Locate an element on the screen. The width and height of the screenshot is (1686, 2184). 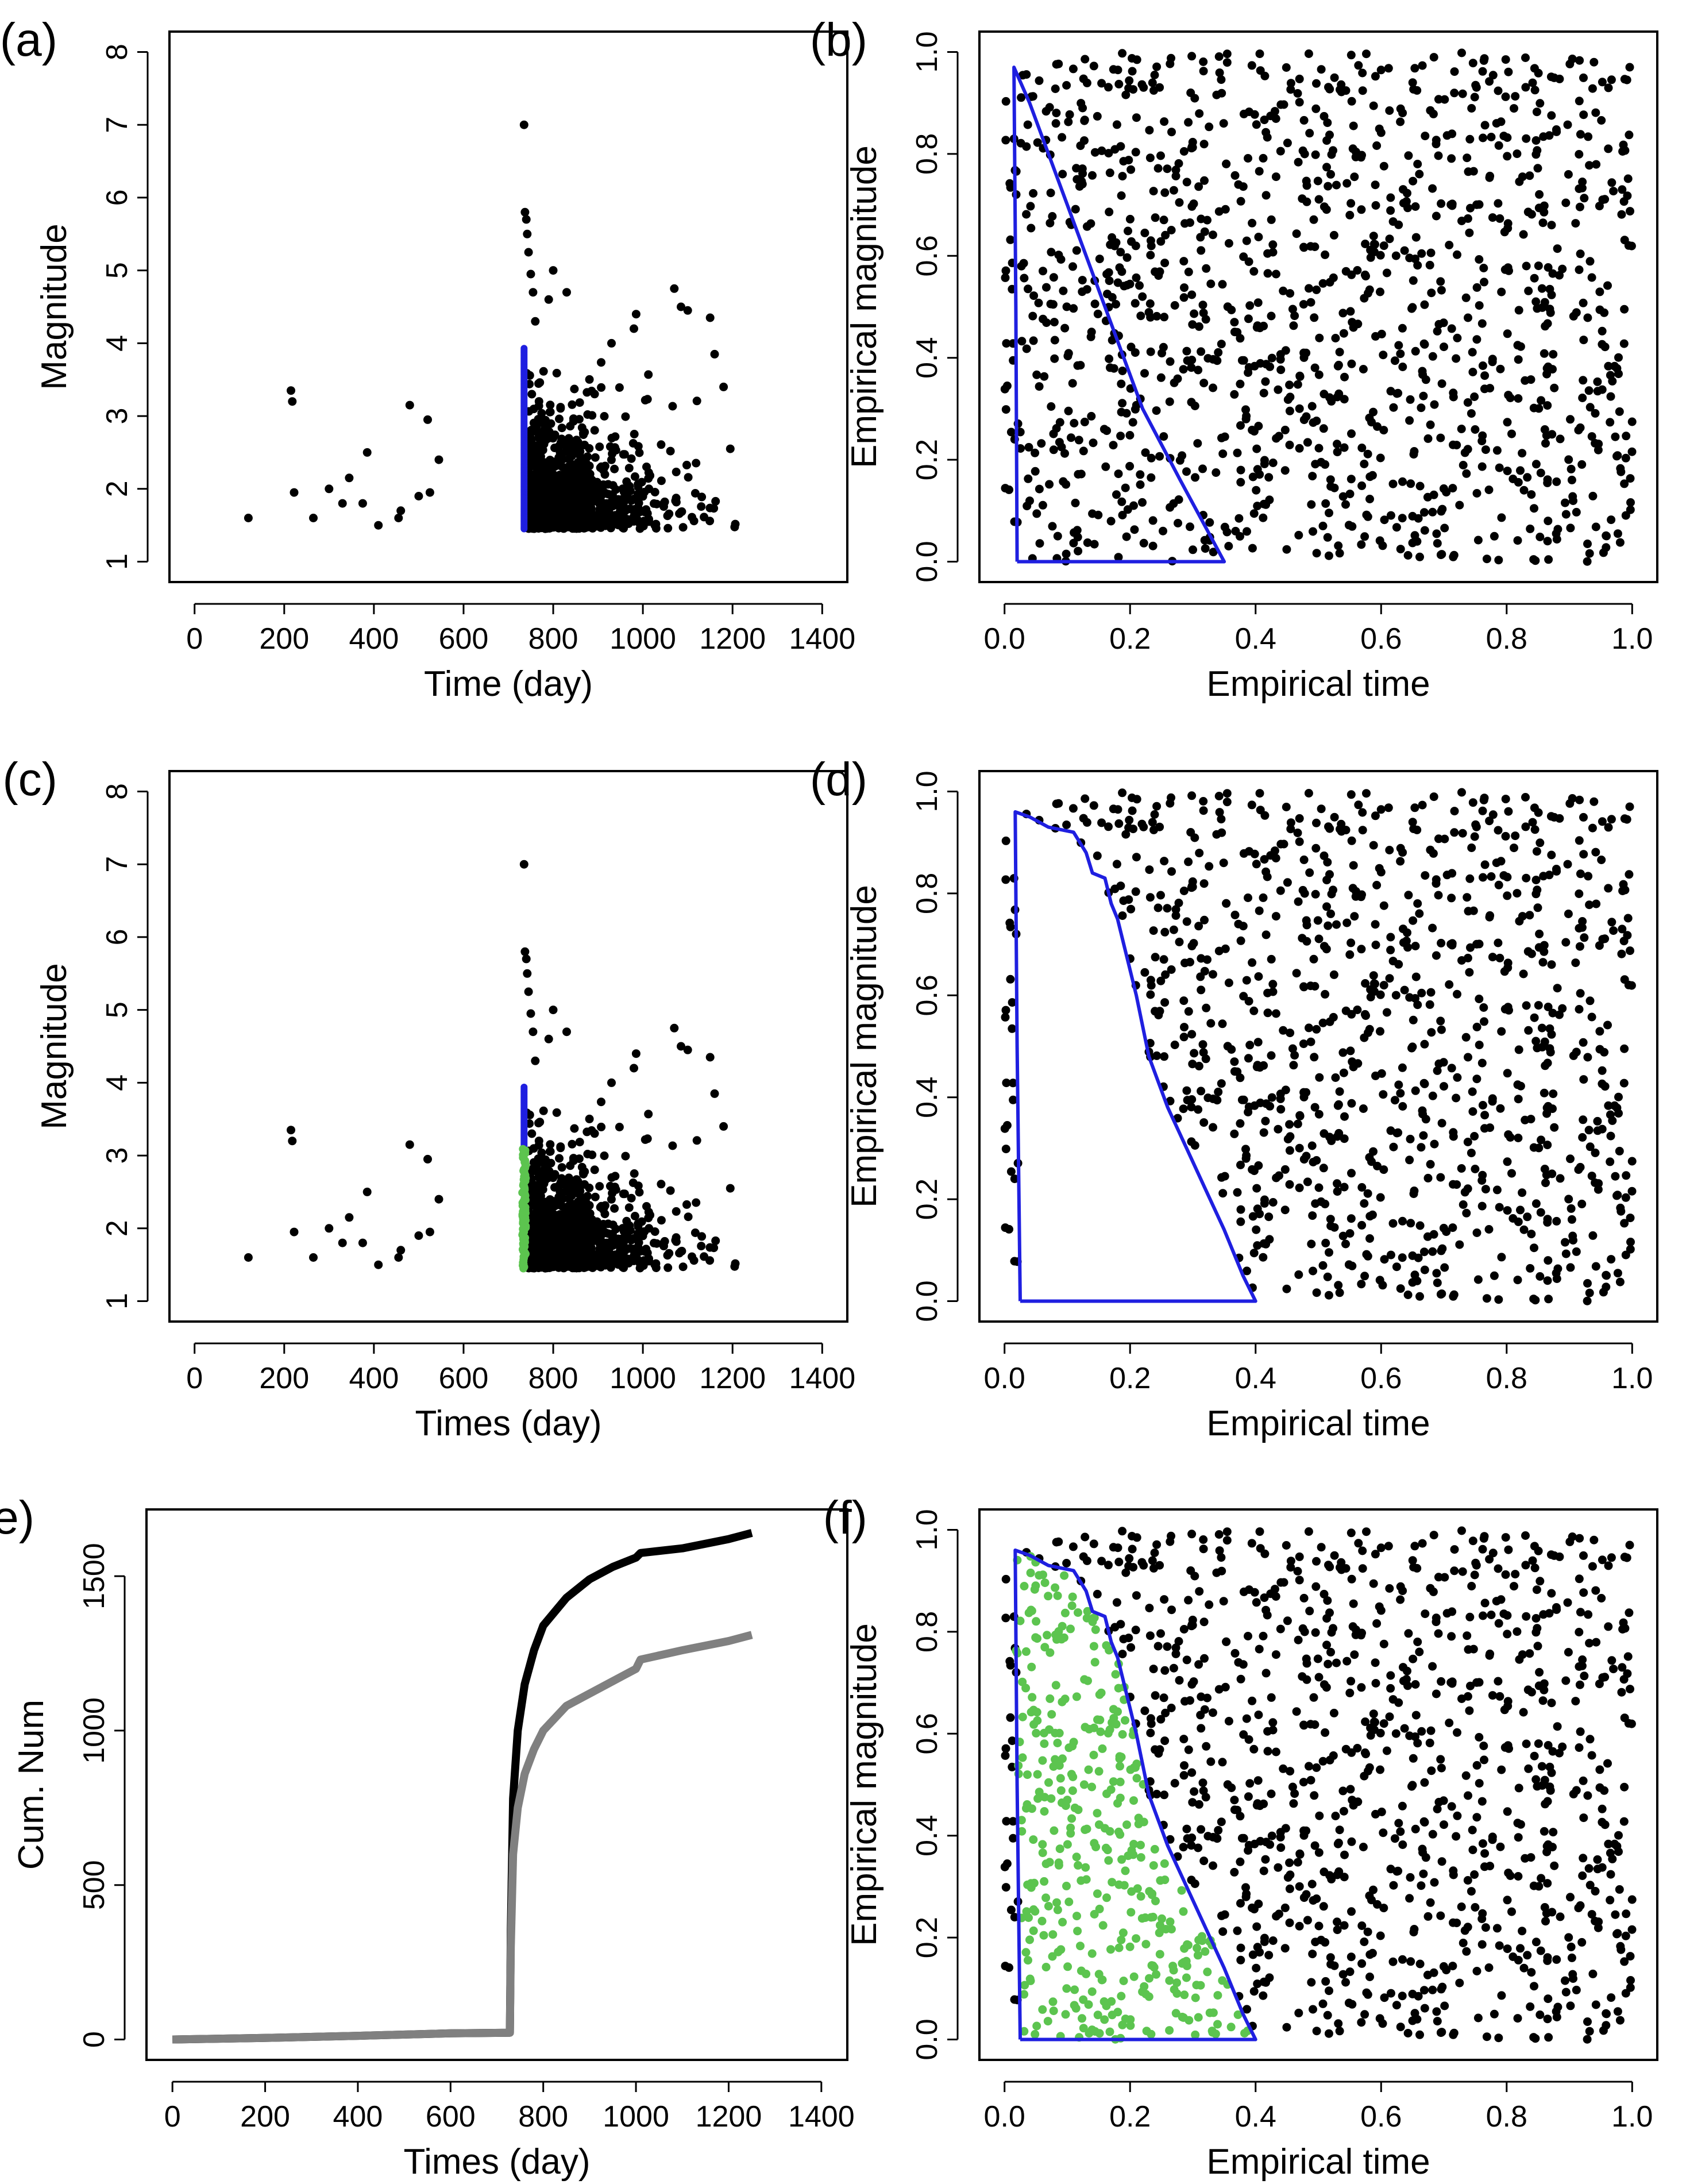
x-tick-label: 0.2 is located at coordinates (1130, 639).